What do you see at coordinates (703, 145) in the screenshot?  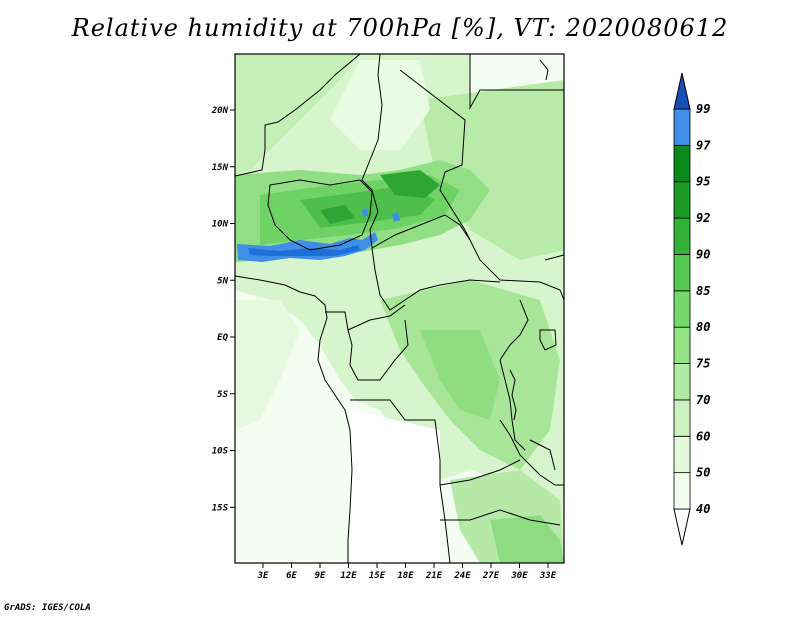 I see `colorbar-label: 97` at bounding box center [703, 145].